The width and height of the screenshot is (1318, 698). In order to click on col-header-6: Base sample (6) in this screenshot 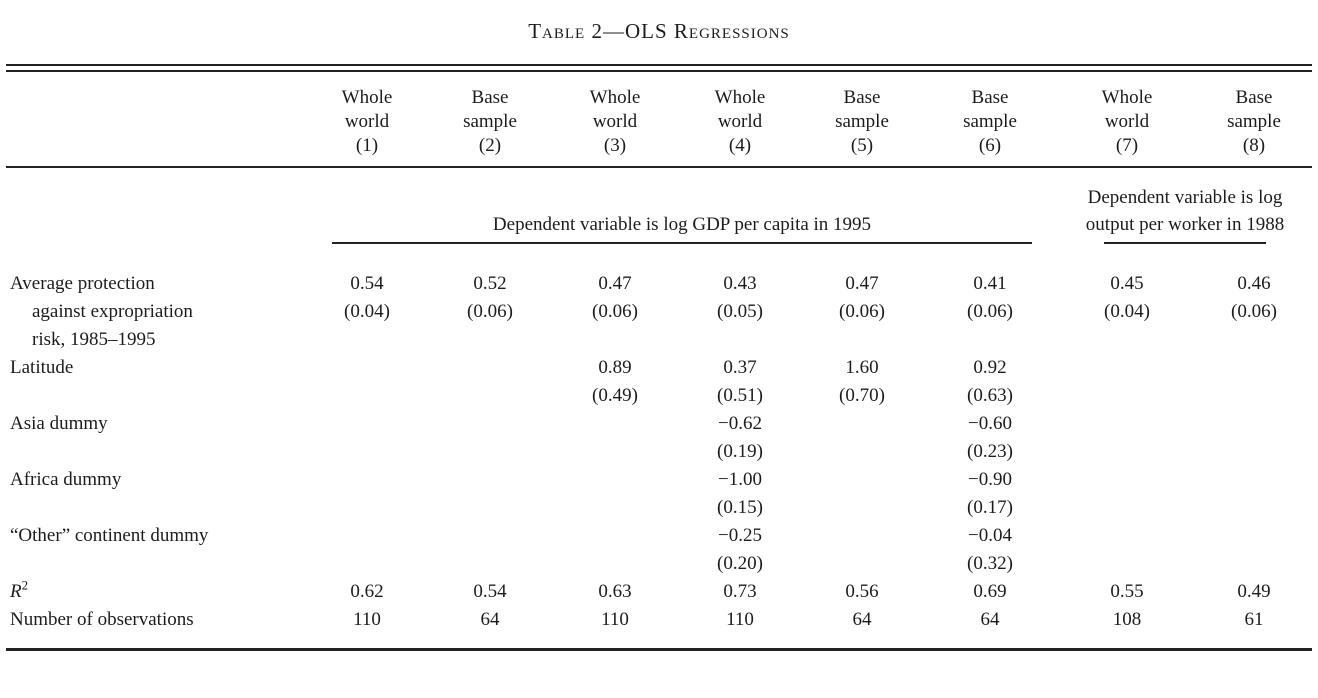, I will do `click(990, 120)`.